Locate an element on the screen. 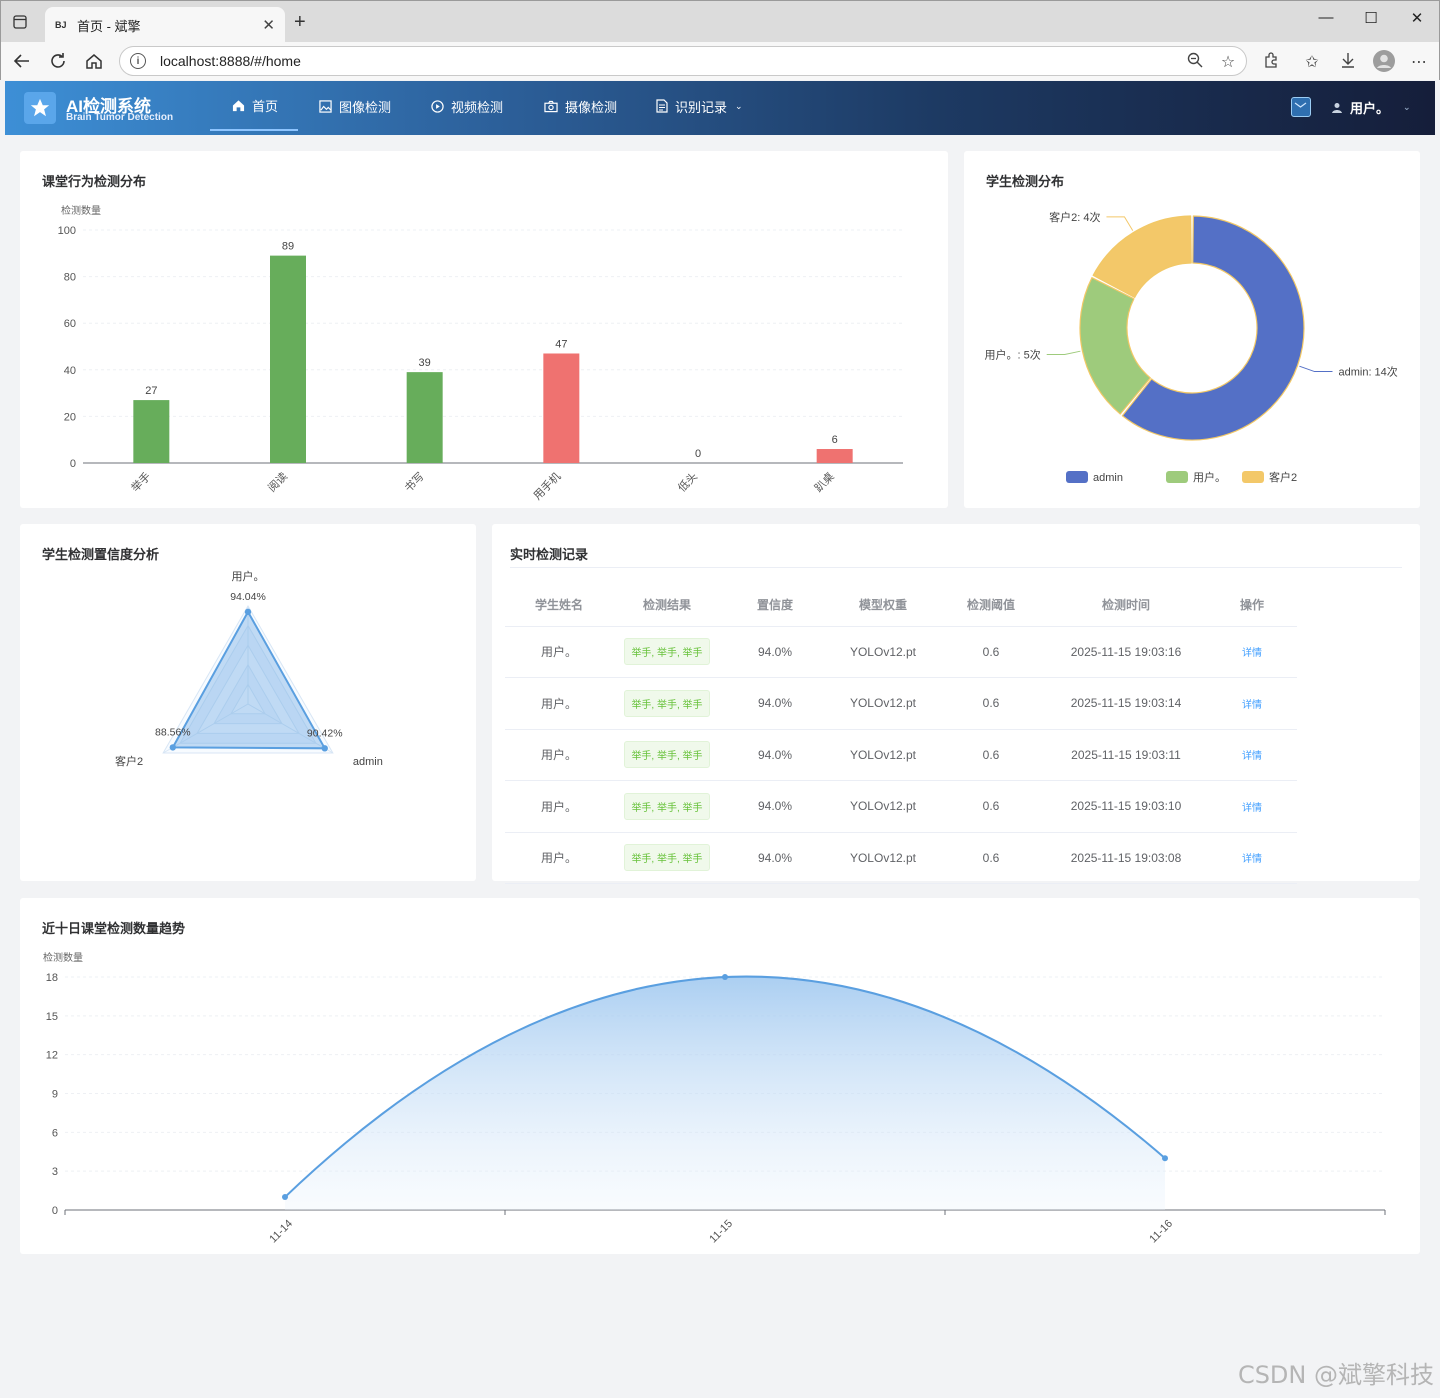 The width and height of the screenshot is (1440, 1398). x-tick-label: 11-16 is located at coordinates (1161, 1232).